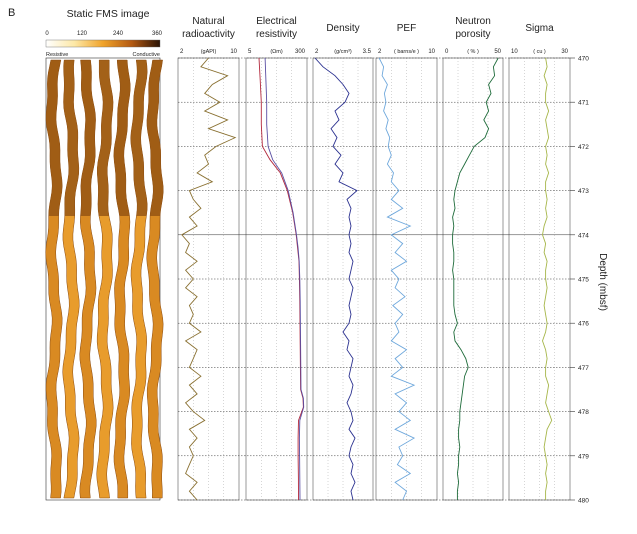 Image resolution: width=637 pixels, height=534 pixels. I want to click on depth-tick-label: 478, so click(583, 412).